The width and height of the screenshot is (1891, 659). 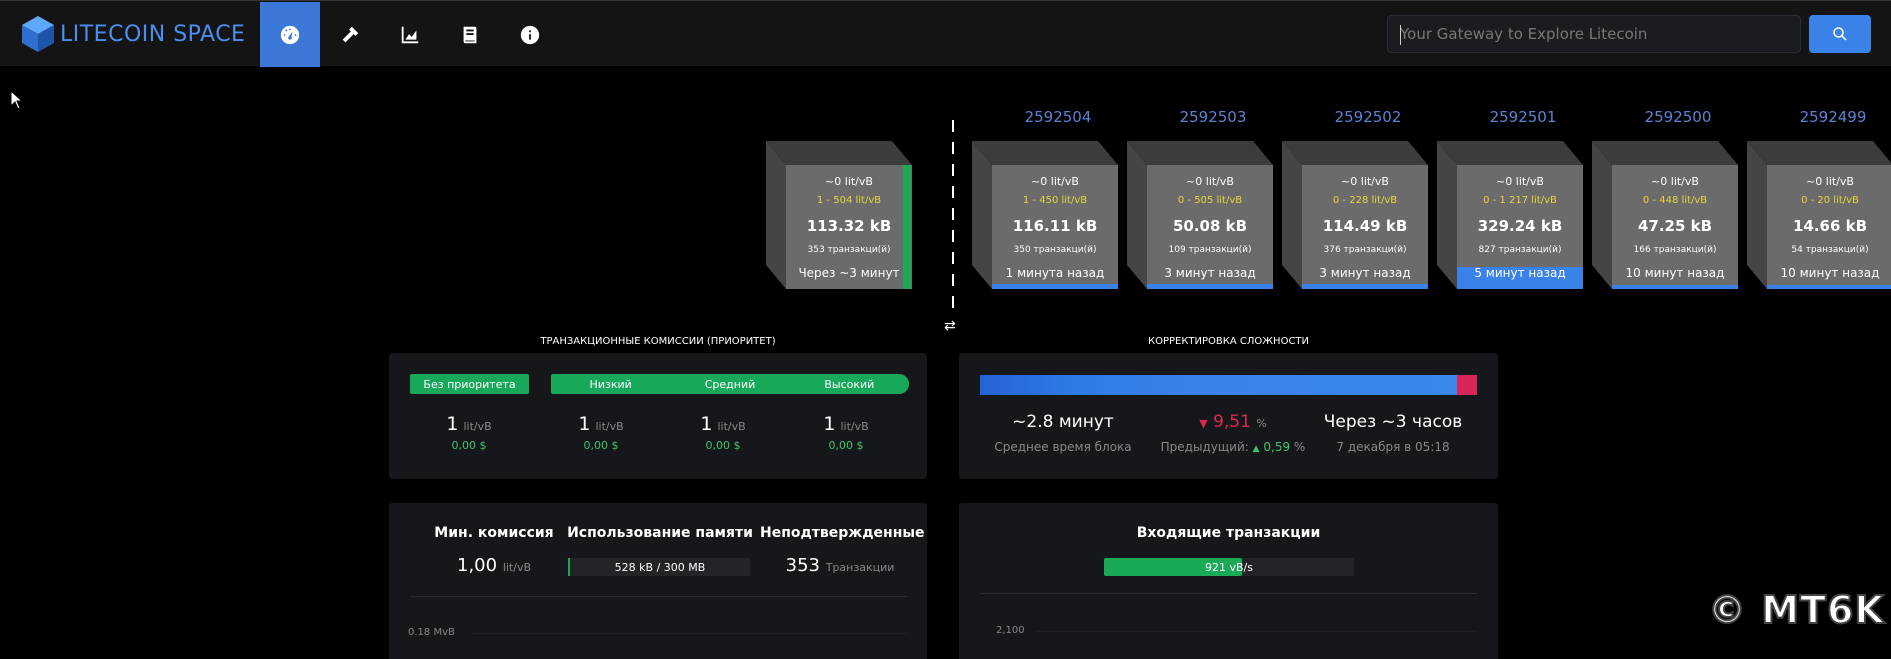 What do you see at coordinates (1063, 422) in the screenshot?
I see `avg-block-time: ~2.8 минут` at bounding box center [1063, 422].